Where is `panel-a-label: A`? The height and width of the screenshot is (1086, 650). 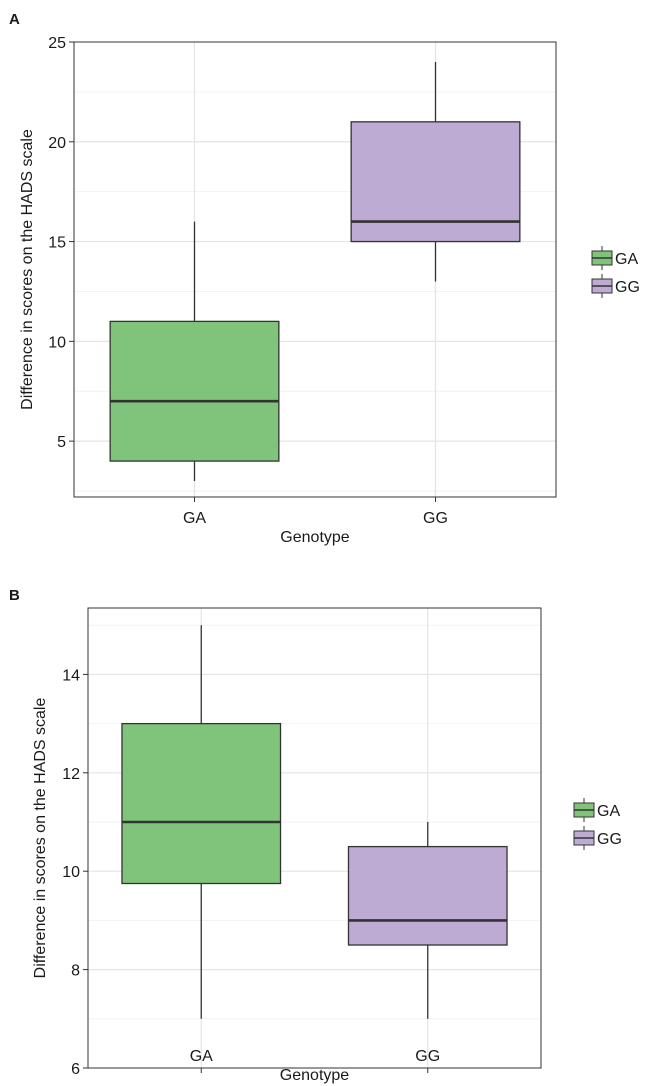 panel-a-label: A is located at coordinates (14, 19).